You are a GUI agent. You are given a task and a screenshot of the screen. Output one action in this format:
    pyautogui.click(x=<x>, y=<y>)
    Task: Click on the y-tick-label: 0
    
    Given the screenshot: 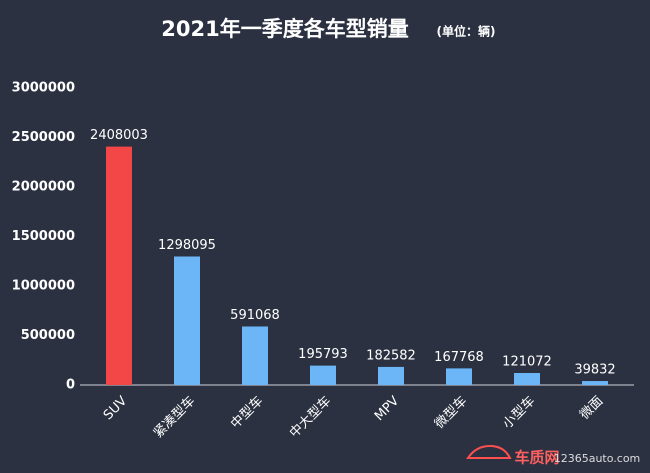 What is the action you would take?
    pyautogui.click(x=70, y=385)
    